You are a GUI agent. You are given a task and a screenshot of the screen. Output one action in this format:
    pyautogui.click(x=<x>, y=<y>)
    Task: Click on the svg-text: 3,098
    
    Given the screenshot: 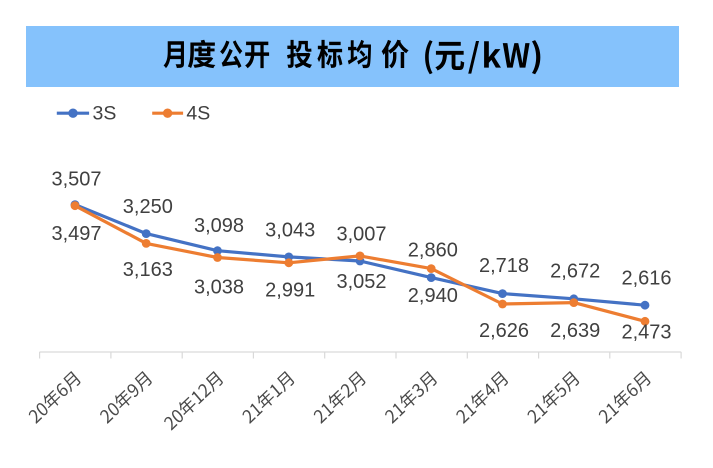 What is the action you would take?
    pyautogui.click(x=219, y=226)
    